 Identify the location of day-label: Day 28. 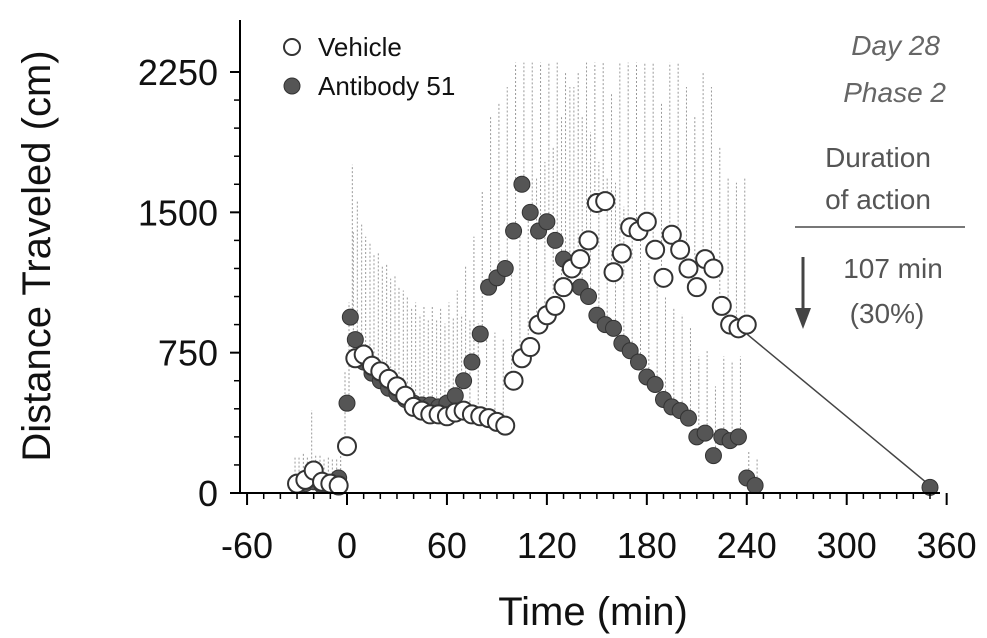
(895, 45).